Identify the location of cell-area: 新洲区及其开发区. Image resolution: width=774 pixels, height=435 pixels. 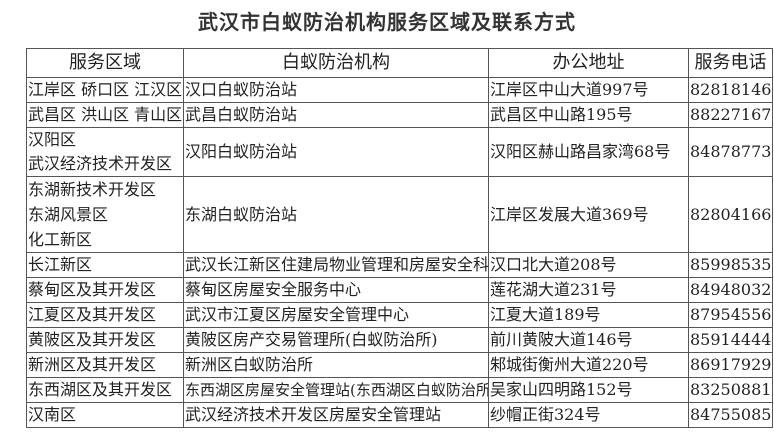
(105, 365).